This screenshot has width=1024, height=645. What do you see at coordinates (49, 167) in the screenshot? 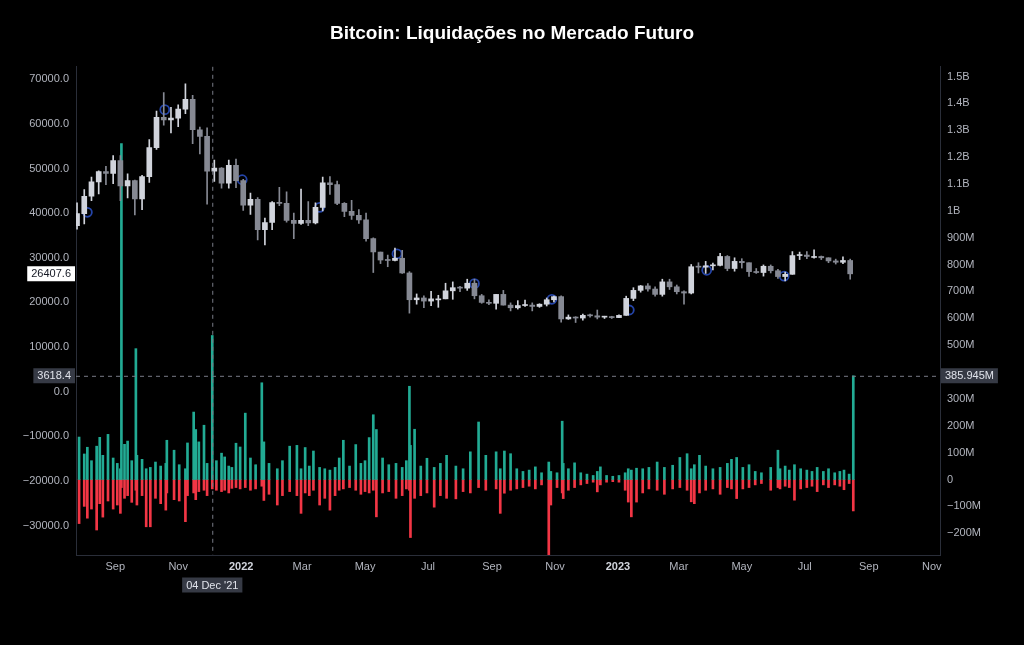
I see `y-tick-label: 50000.0` at bounding box center [49, 167].